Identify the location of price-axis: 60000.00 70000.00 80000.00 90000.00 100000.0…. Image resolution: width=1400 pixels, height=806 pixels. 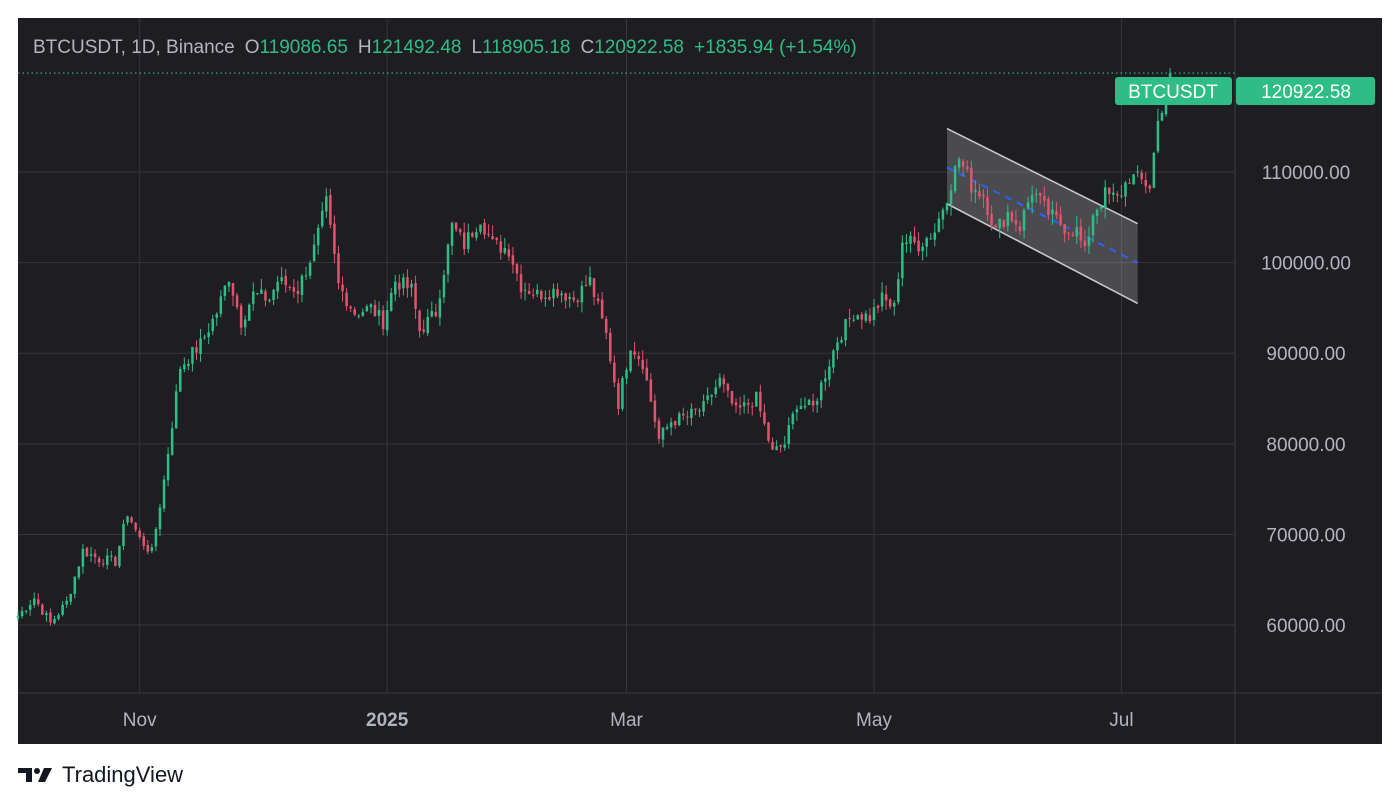
(1306, 400).